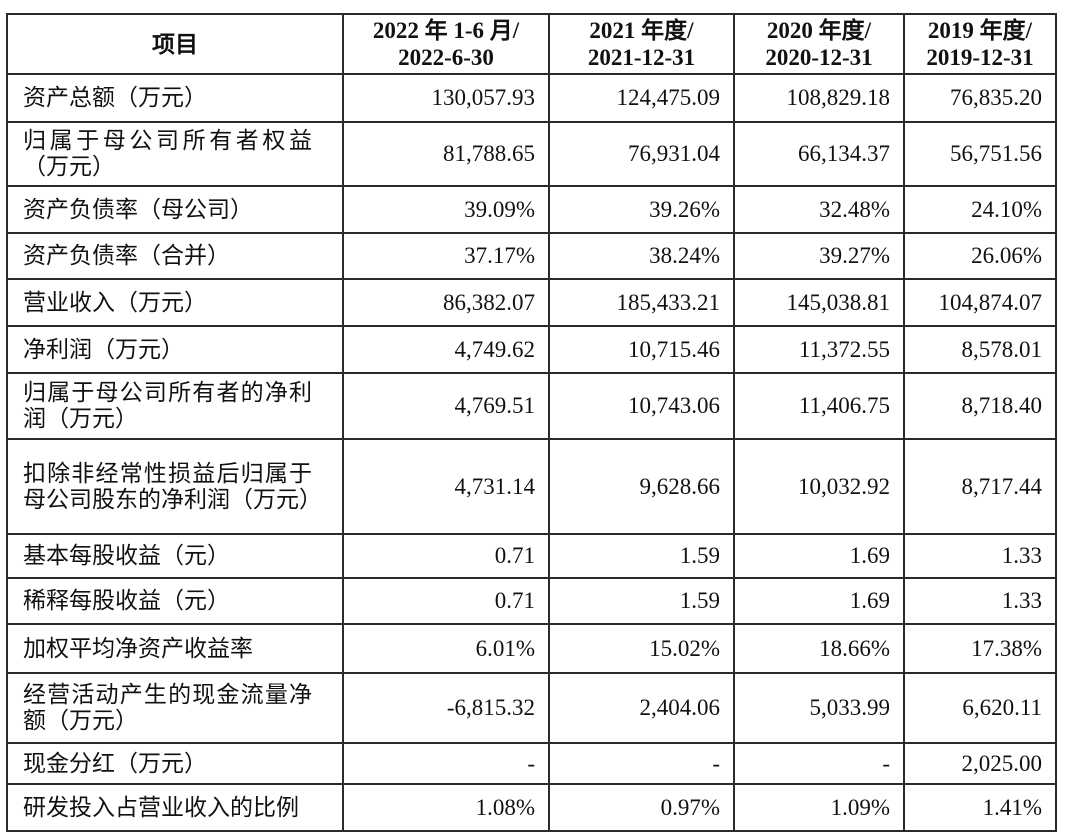 The width and height of the screenshot is (1080, 840). I want to click on row-label: 现金分红（万元）, so click(175, 763).